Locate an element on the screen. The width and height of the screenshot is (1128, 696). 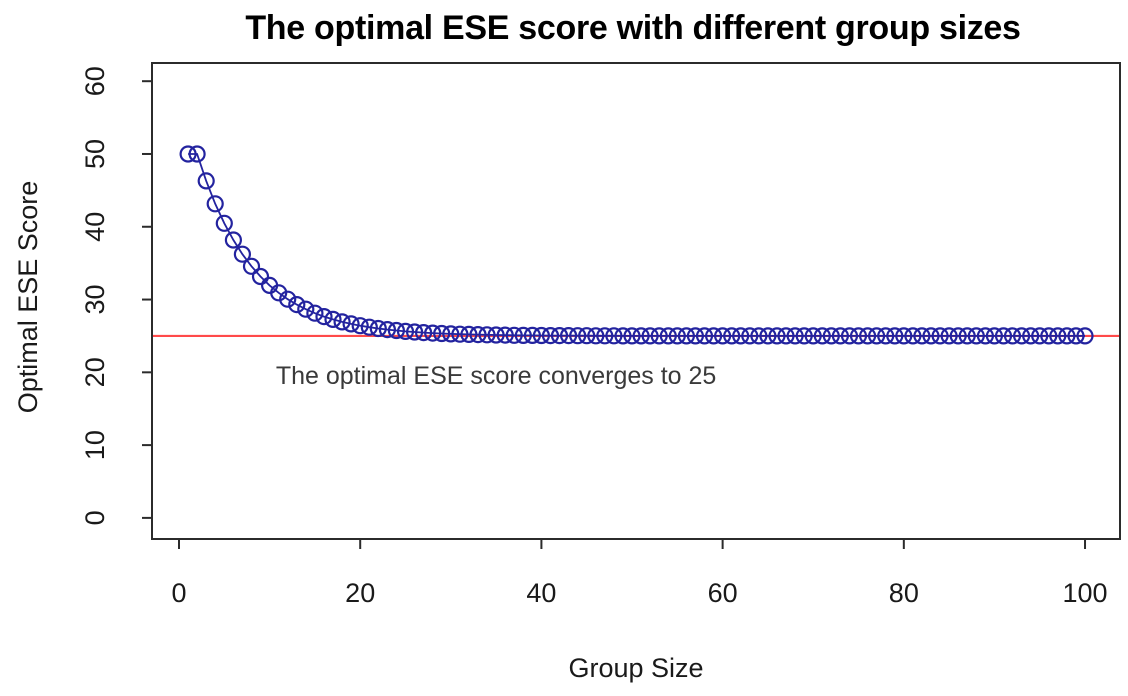
annotation-convergence: The optimal ESE score converges to 25 is located at coordinates (496, 376).